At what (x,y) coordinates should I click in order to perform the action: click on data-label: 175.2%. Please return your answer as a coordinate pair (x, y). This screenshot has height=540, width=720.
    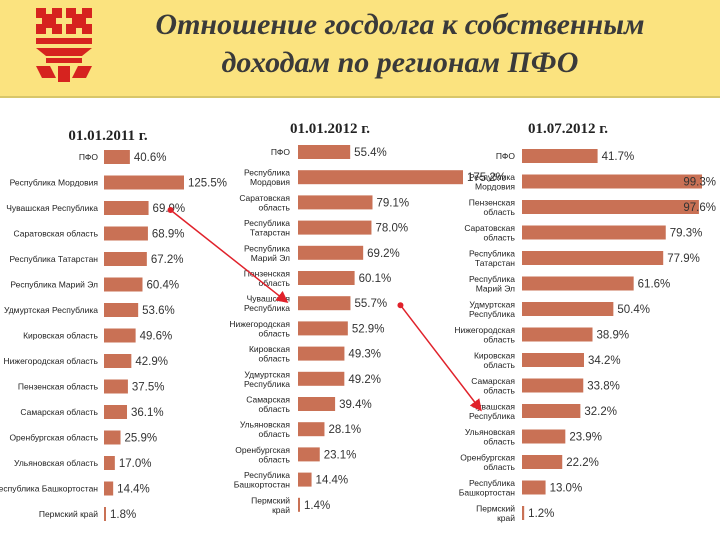
    Looking at the image, I should click on (486, 178).